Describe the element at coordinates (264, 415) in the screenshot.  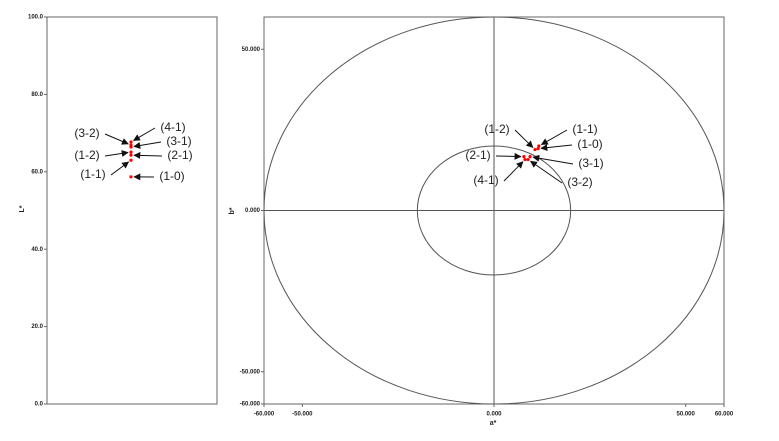
I see `x-tick-label: -60.000` at that location.